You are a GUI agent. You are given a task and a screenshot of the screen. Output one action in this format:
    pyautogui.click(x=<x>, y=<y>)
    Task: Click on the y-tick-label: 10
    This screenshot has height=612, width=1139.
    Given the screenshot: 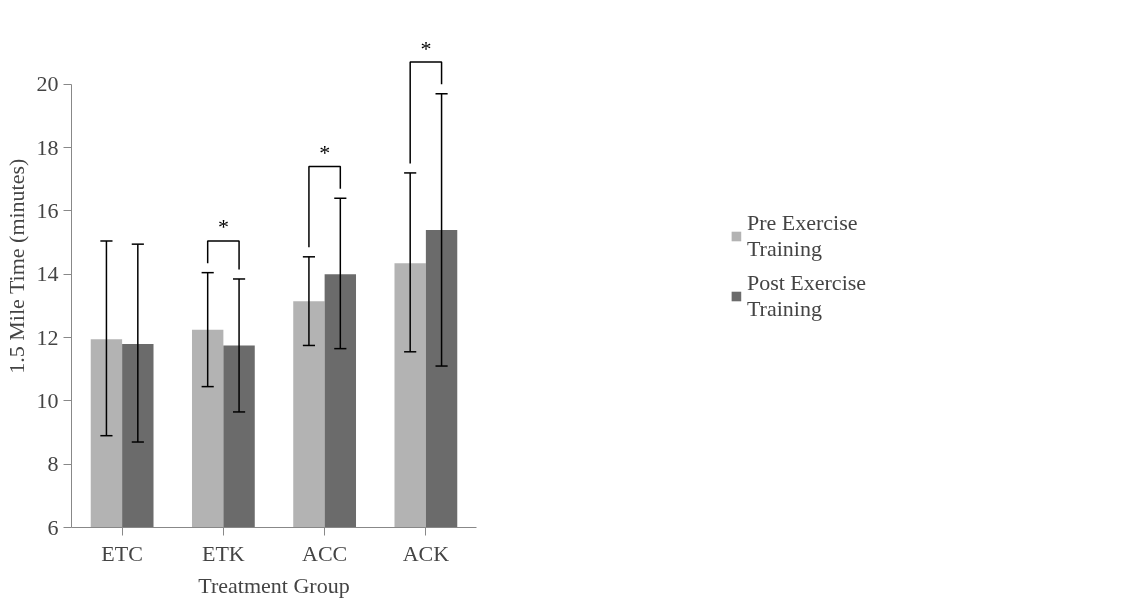 What is the action you would take?
    pyautogui.click(x=47, y=400)
    